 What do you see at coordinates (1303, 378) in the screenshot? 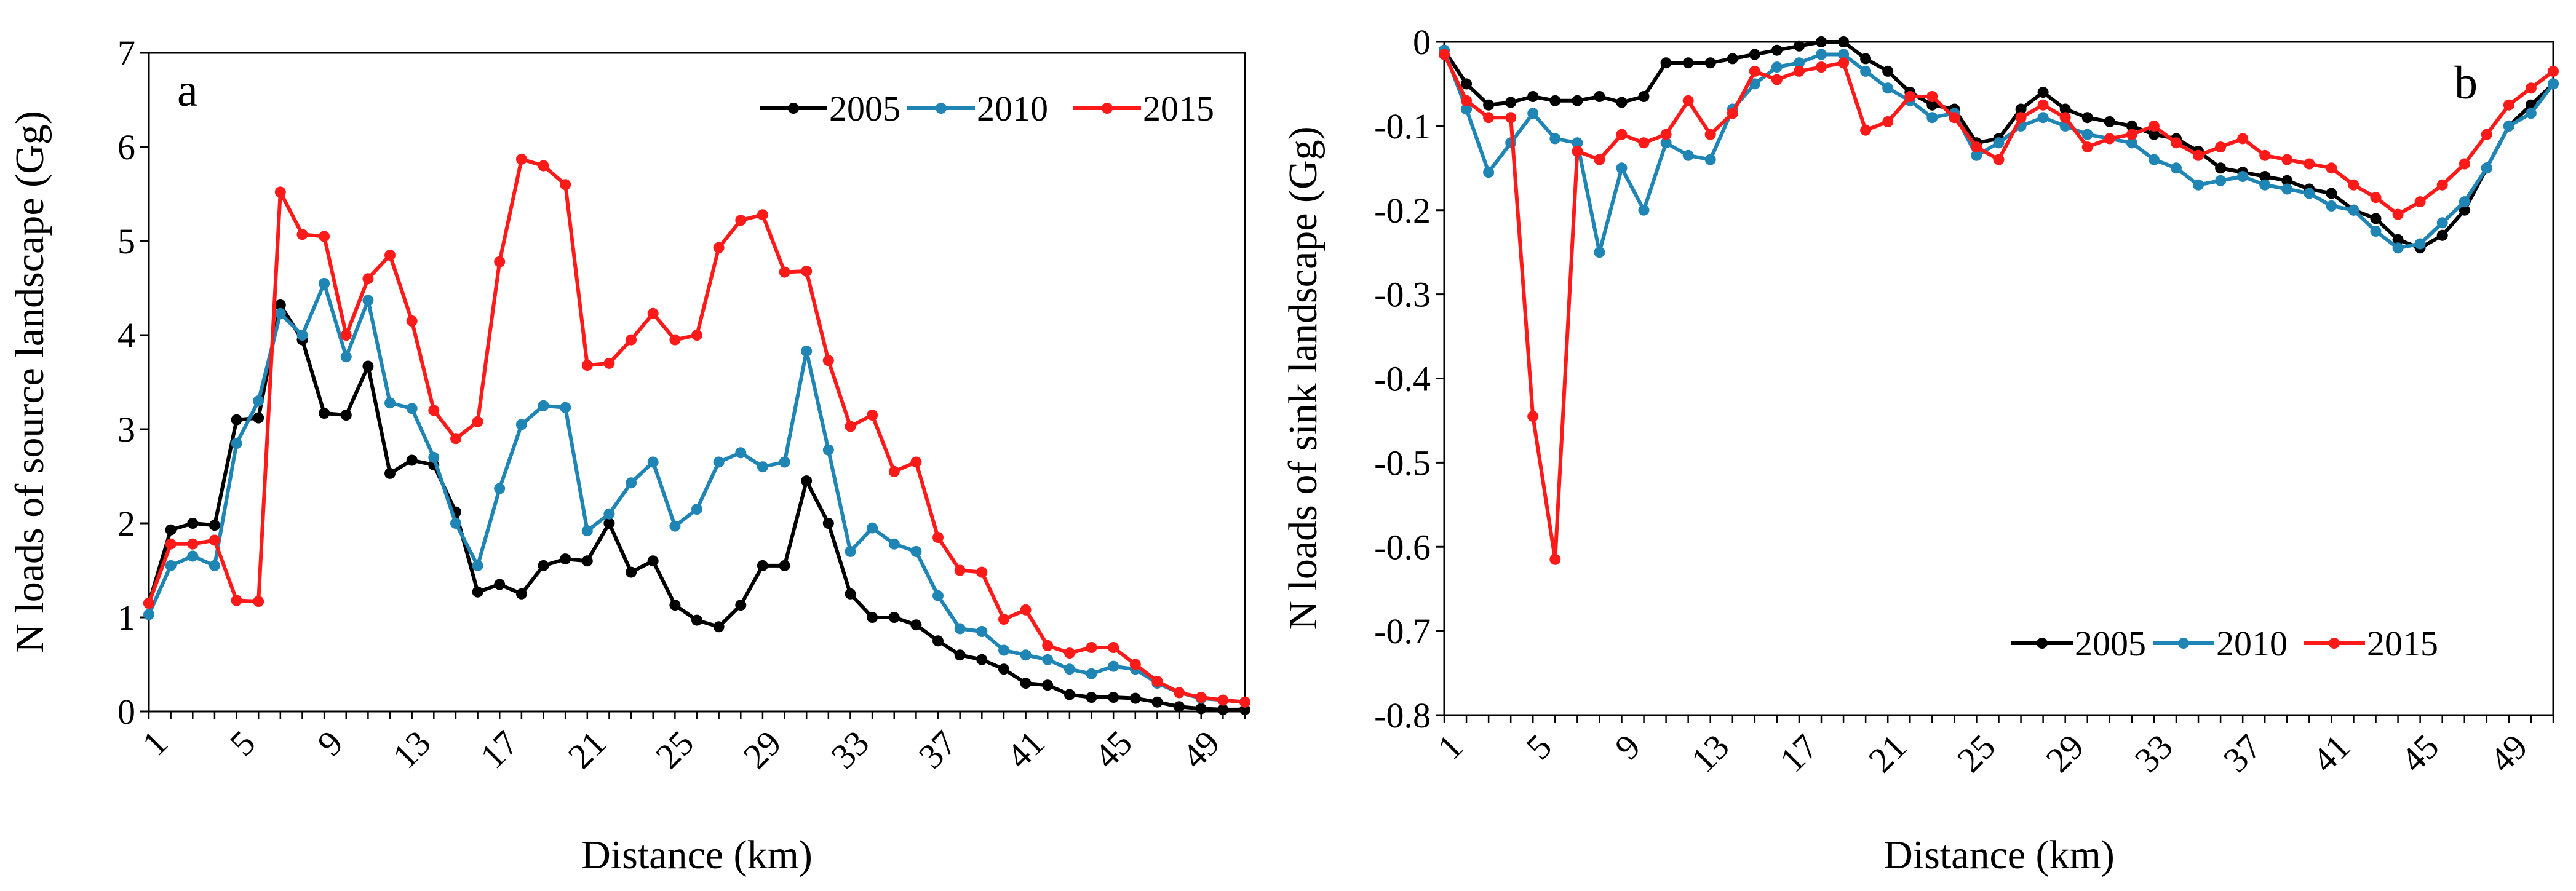
I see `y-axis-title-b: N loads of sink landscape (Gg)` at bounding box center [1303, 378].